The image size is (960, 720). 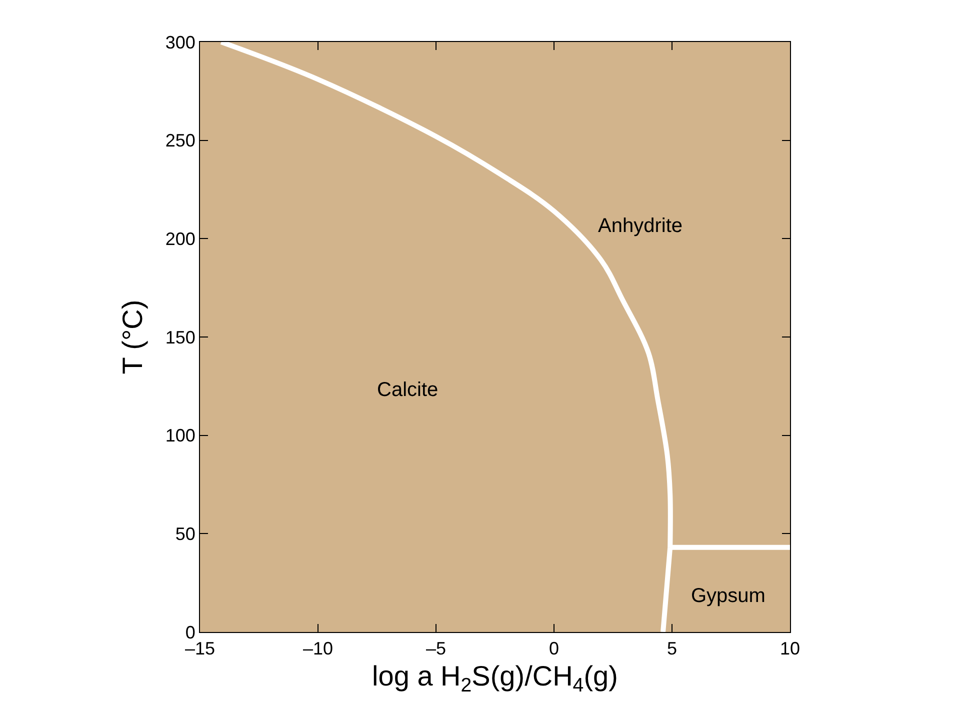 What do you see at coordinates (728, 596) in the screenshot?
I see `annotation: Gypsum` at bounding box center [728, 596].